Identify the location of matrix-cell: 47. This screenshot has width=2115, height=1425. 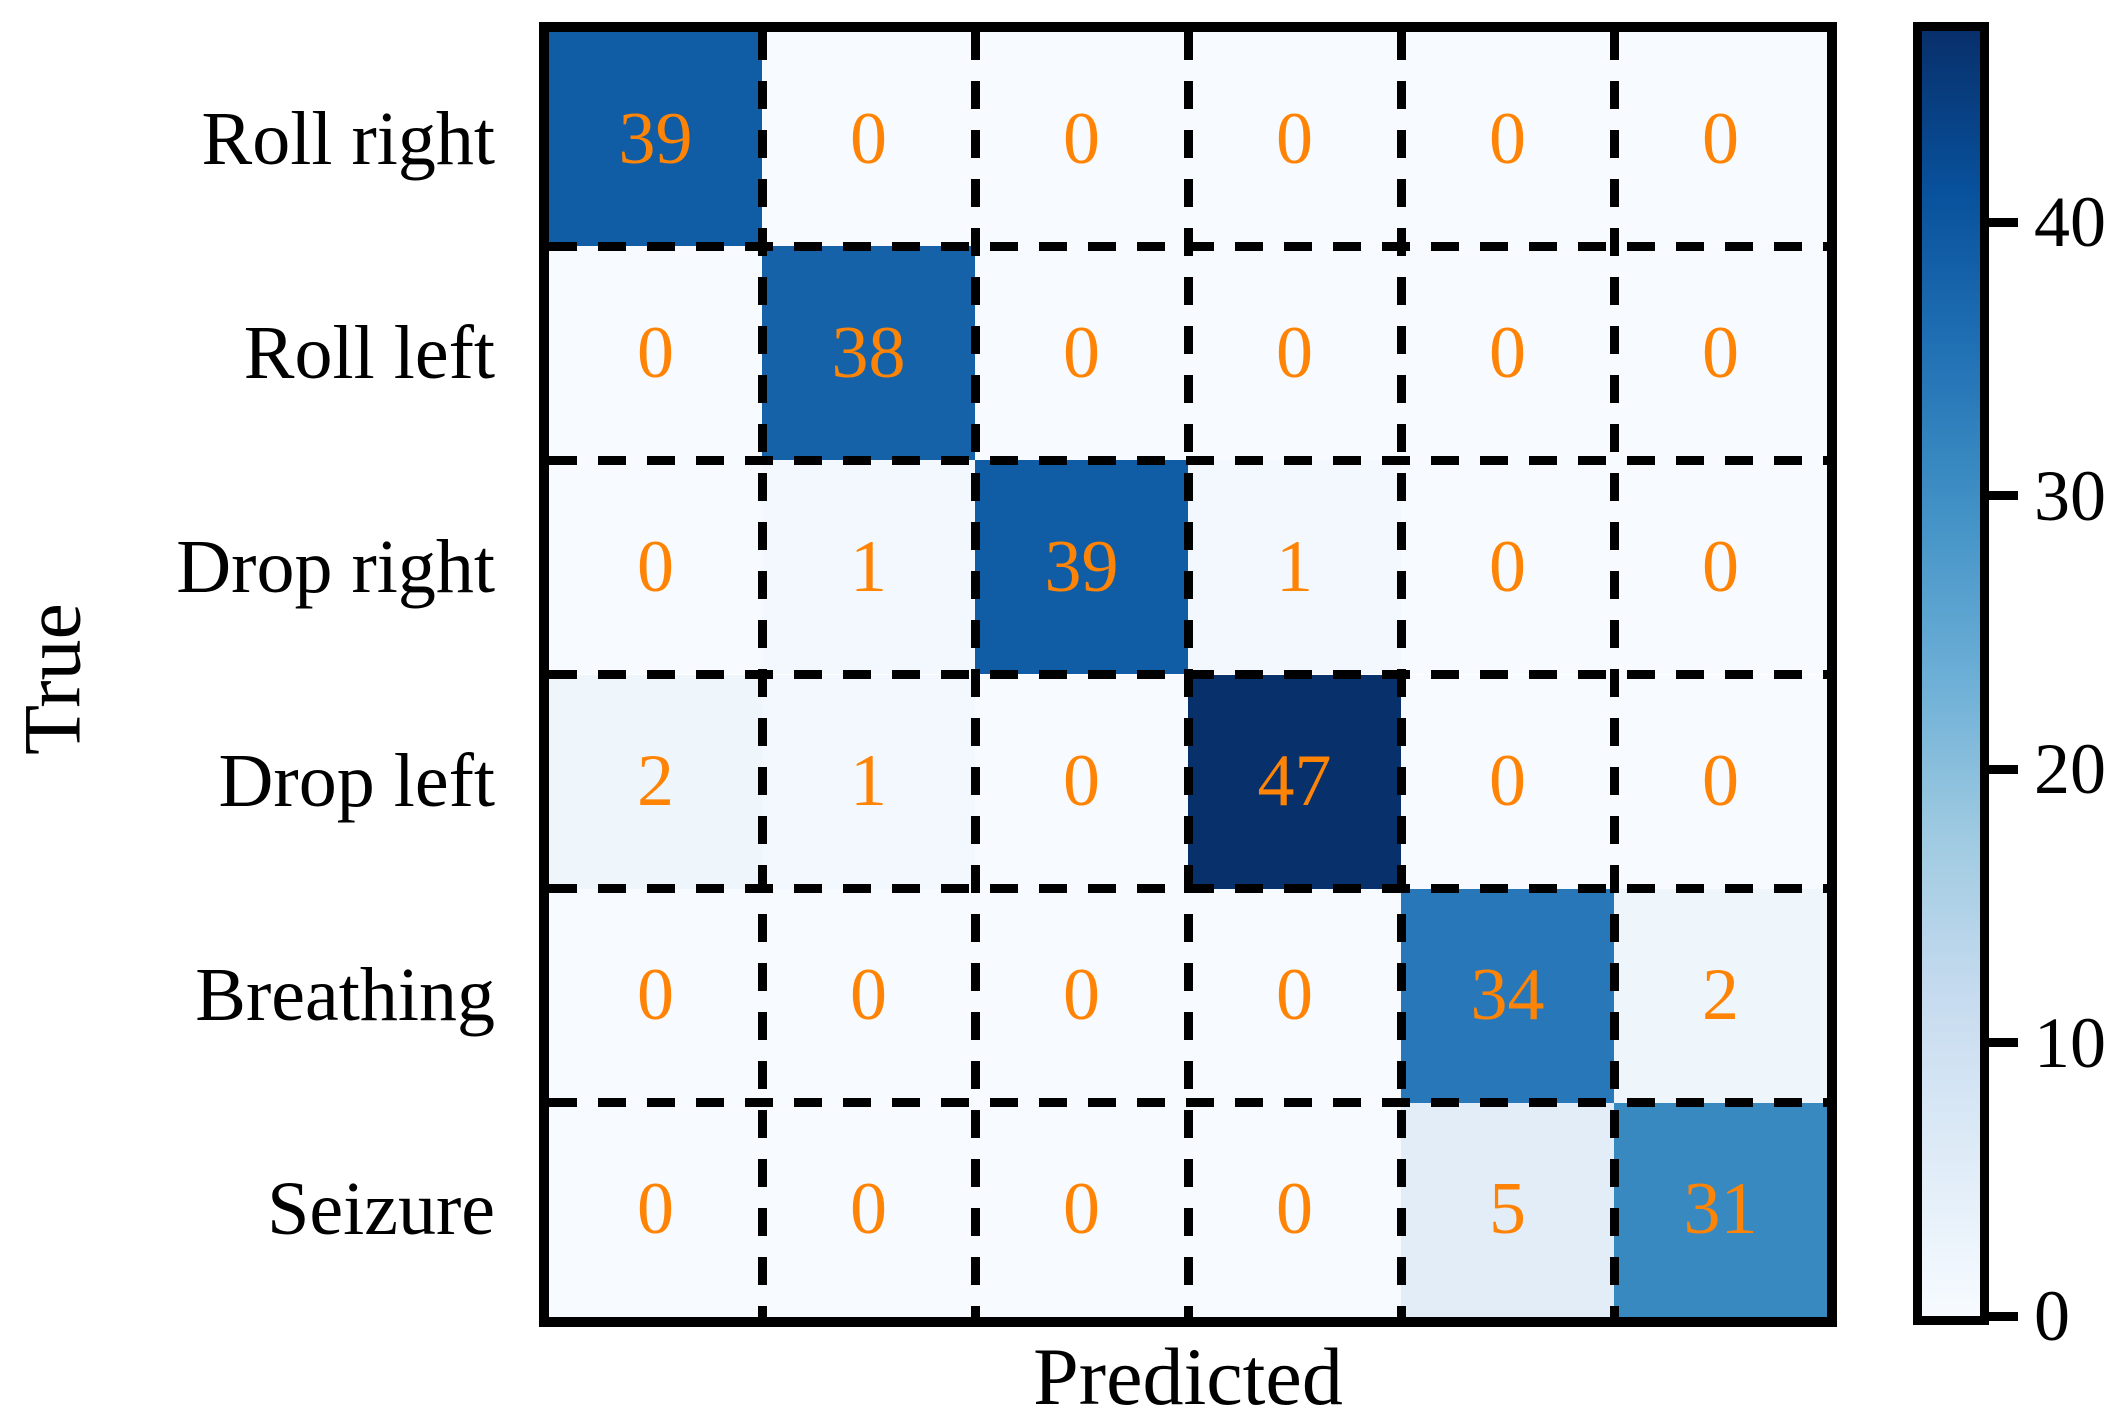
(1294, 781).